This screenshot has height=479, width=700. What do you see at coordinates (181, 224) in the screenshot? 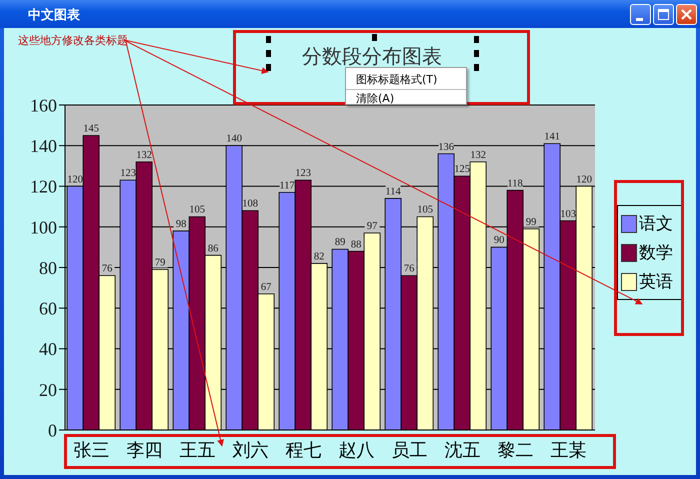
I see `data-label: 98` at bounding box center [181, 224].